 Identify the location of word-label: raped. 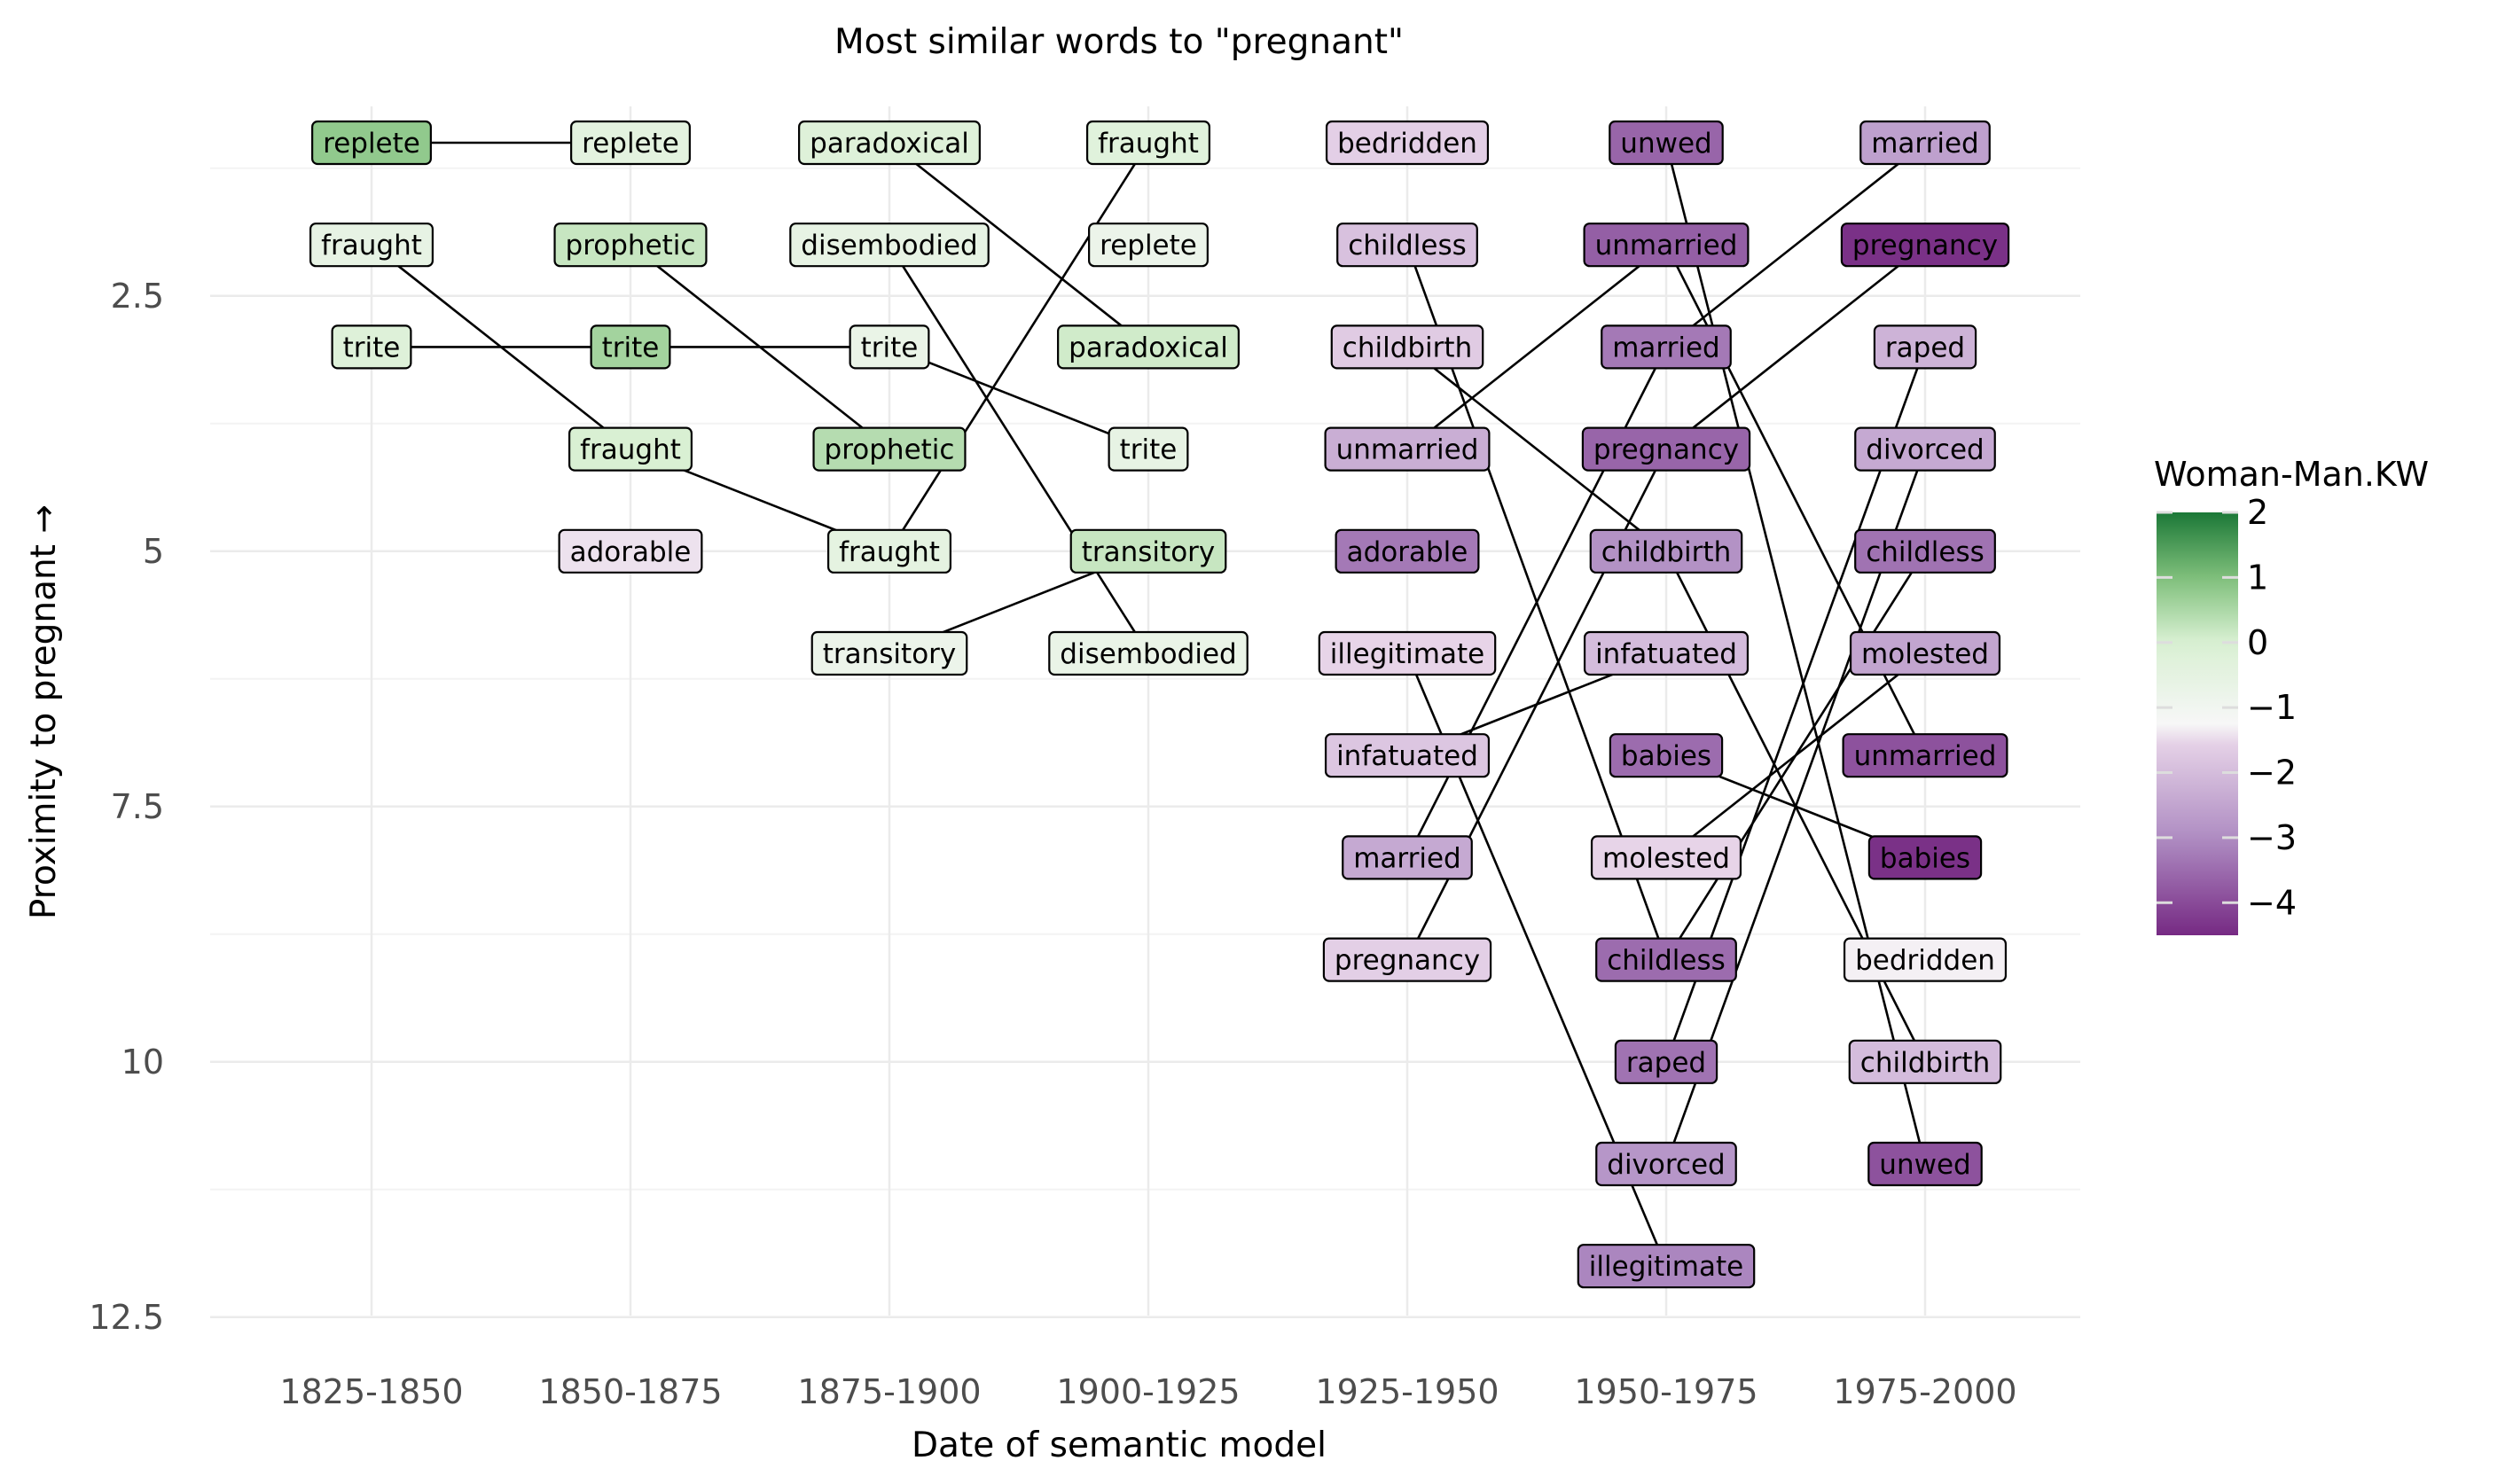
(1666, 1061).